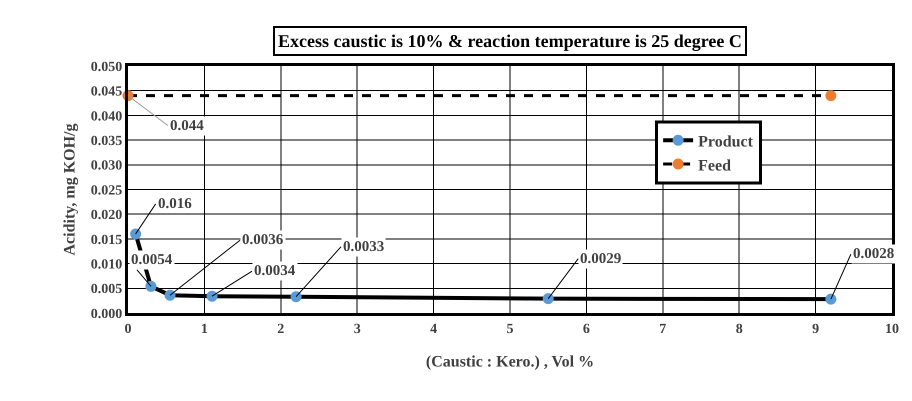  What do you see at coordinates (106, 265) in the screenshot?
I see `y-tick-label: 0.010` at bounding box center [106, 265].